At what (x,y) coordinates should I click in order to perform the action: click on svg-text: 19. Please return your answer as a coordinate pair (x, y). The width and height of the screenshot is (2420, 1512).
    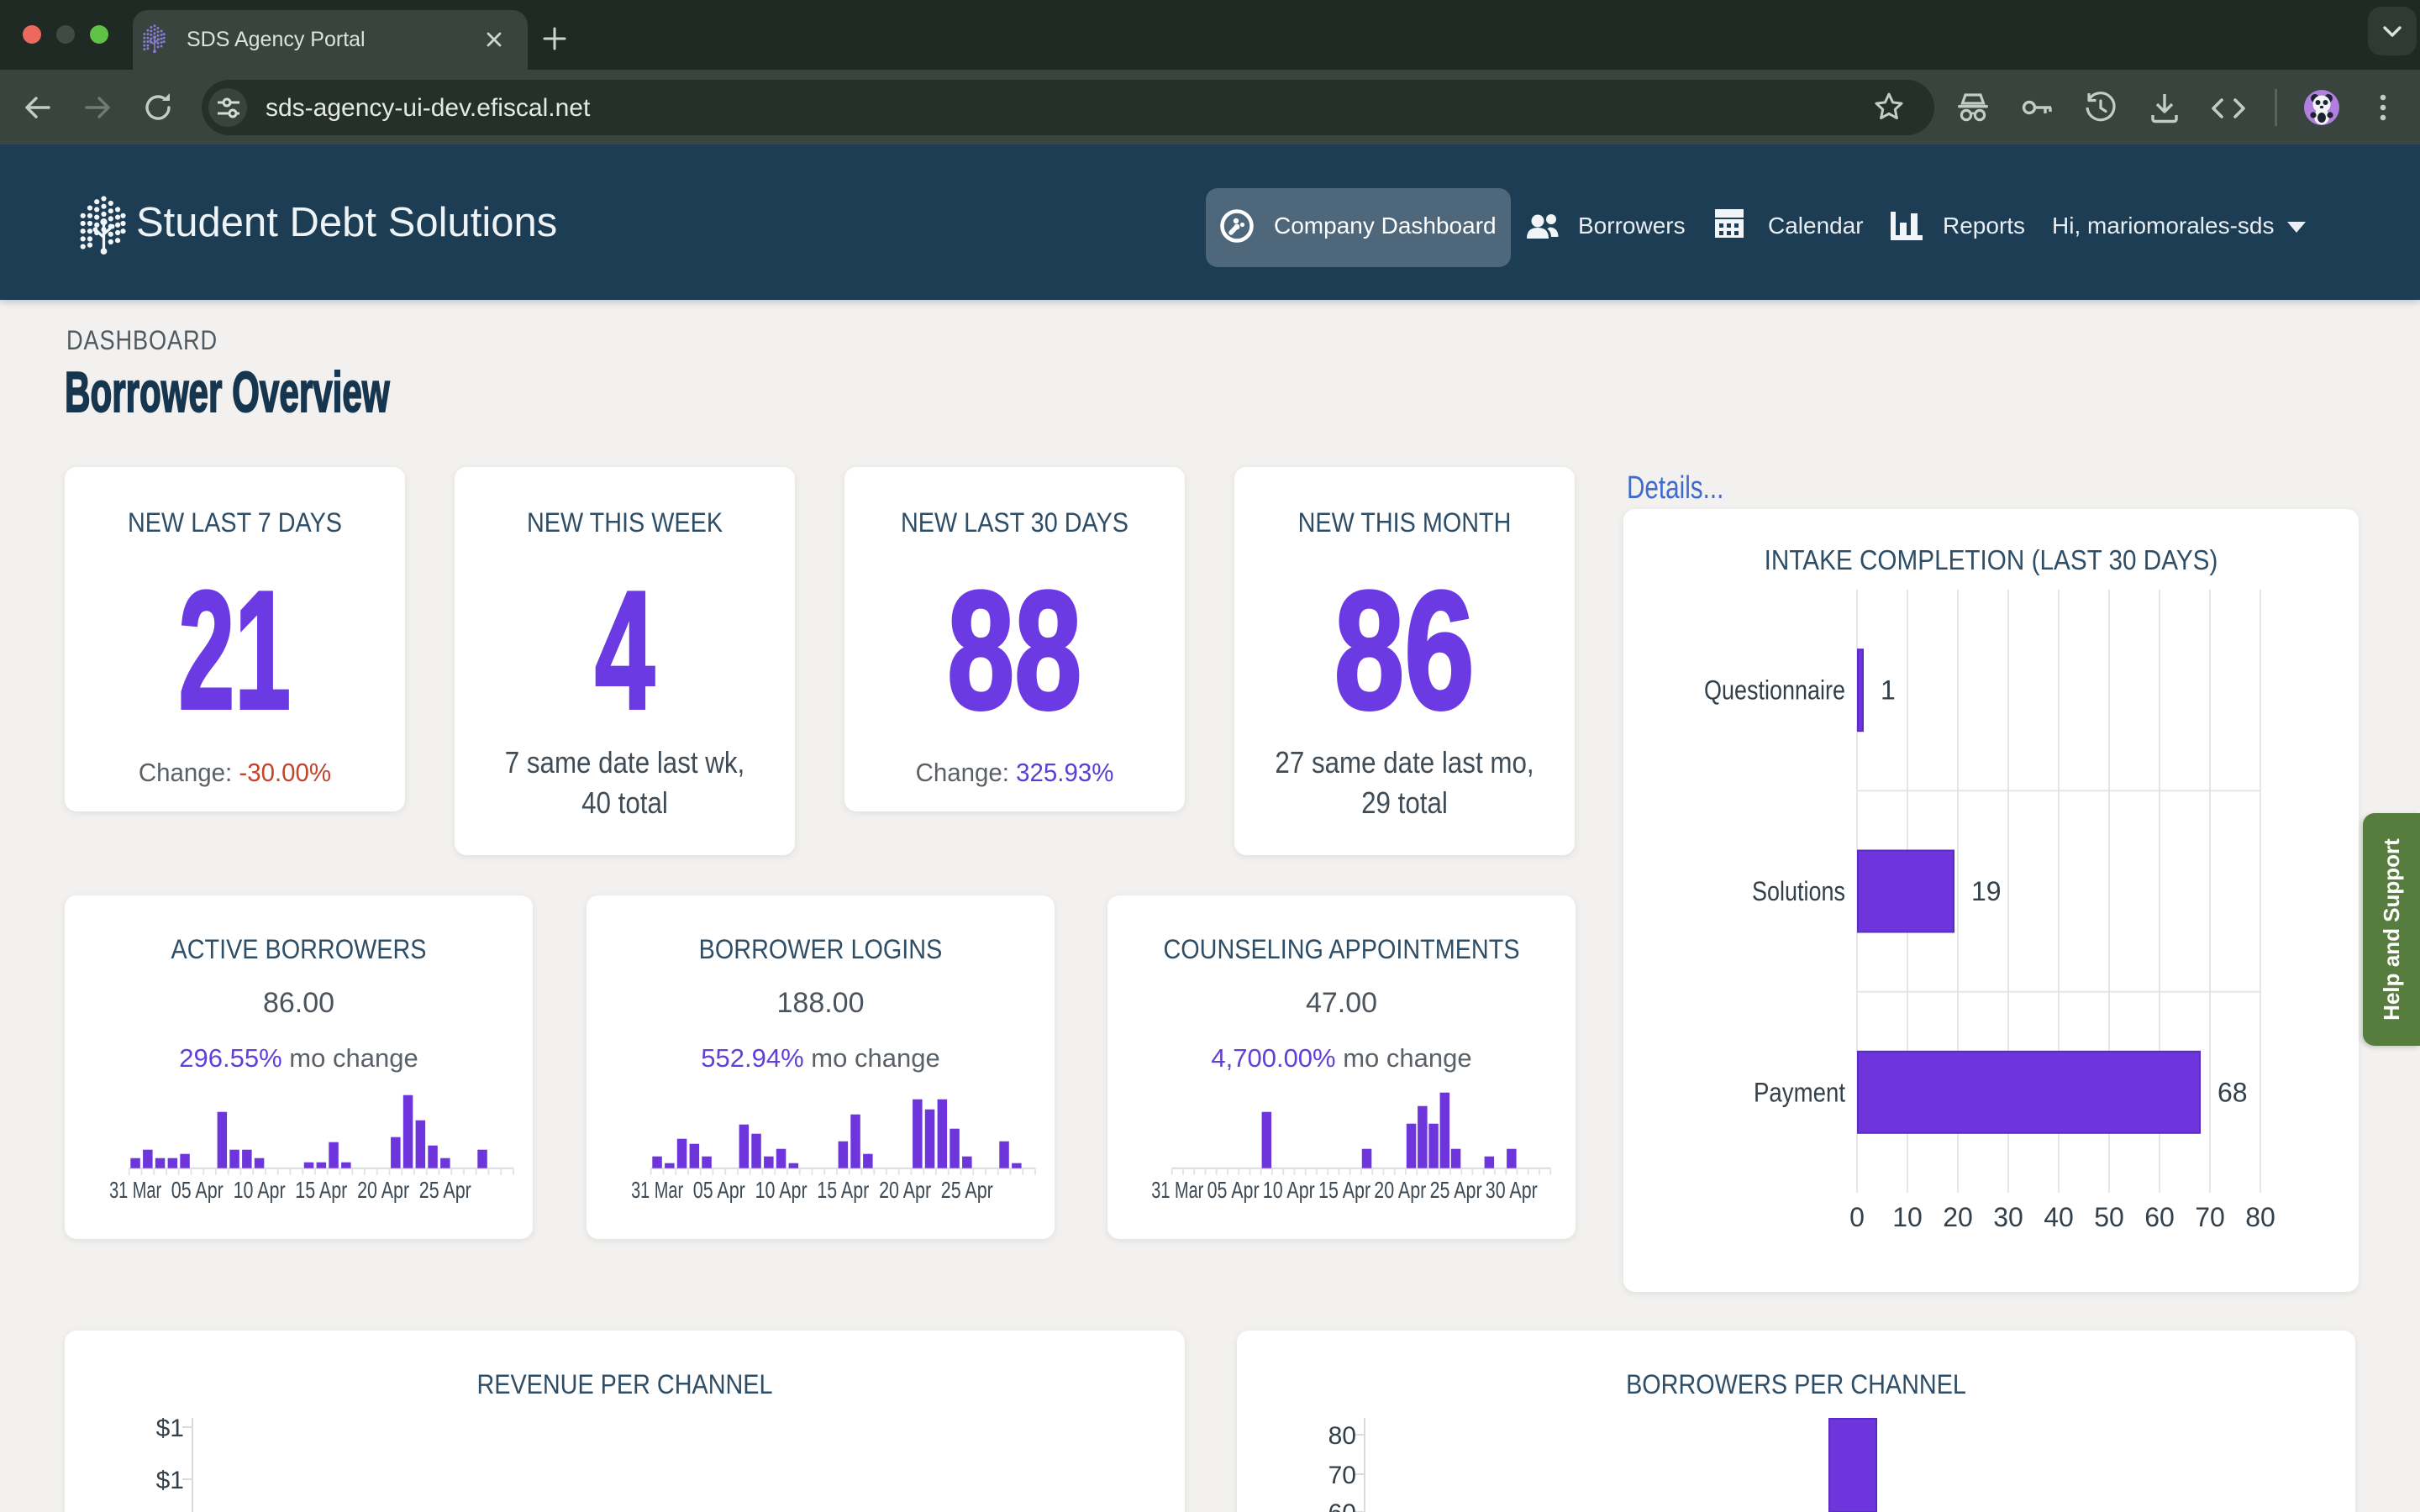
    Looking at the image, I should click on (1986, 891).